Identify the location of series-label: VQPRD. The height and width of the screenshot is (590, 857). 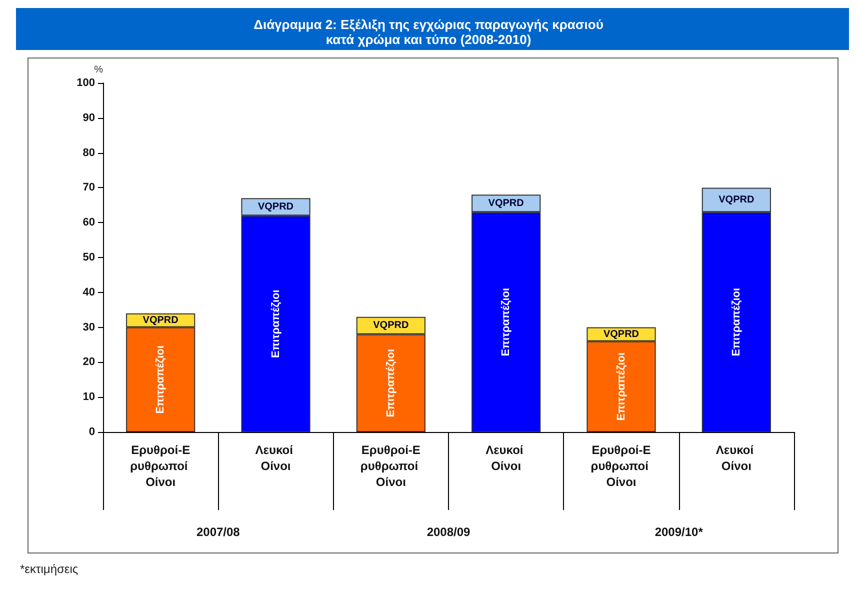
(621, 334).